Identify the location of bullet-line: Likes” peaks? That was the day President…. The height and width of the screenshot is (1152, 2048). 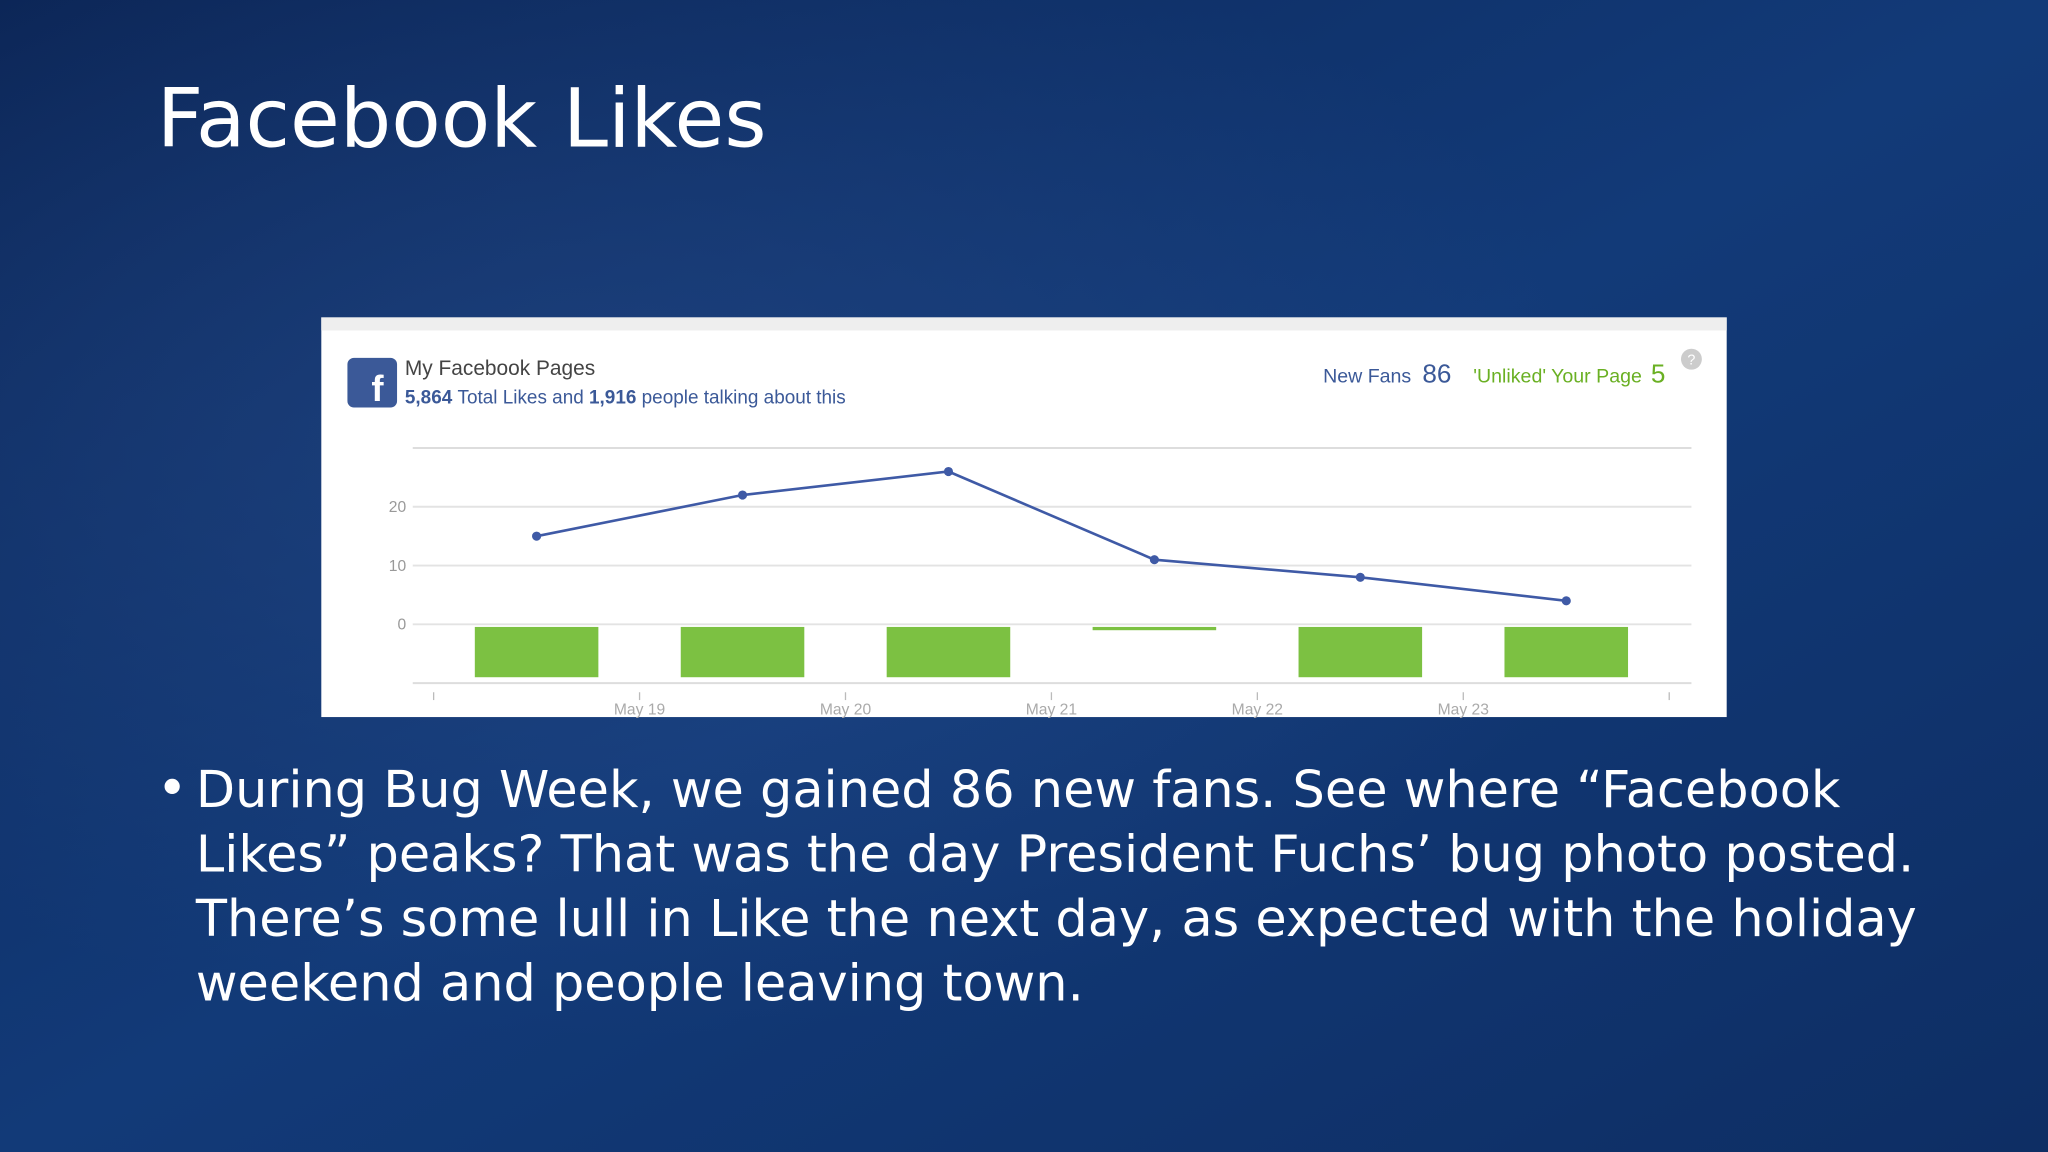
(1055, 855).